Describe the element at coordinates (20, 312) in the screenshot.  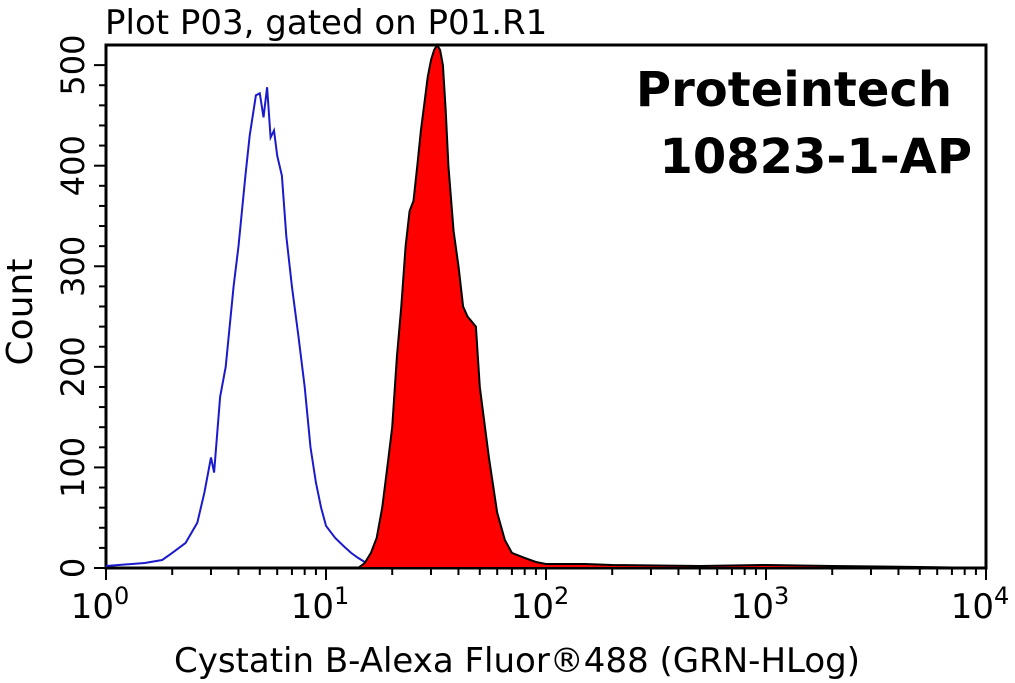
I see `y-axis-label: Count` at that location.